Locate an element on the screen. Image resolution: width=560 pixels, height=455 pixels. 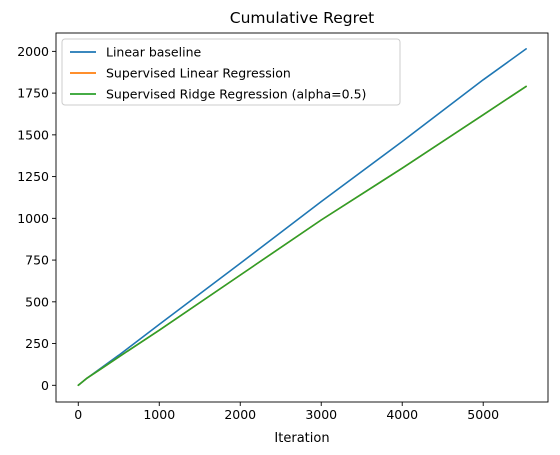
y-tick-label: 2000 is located at coordinates (33, 51).